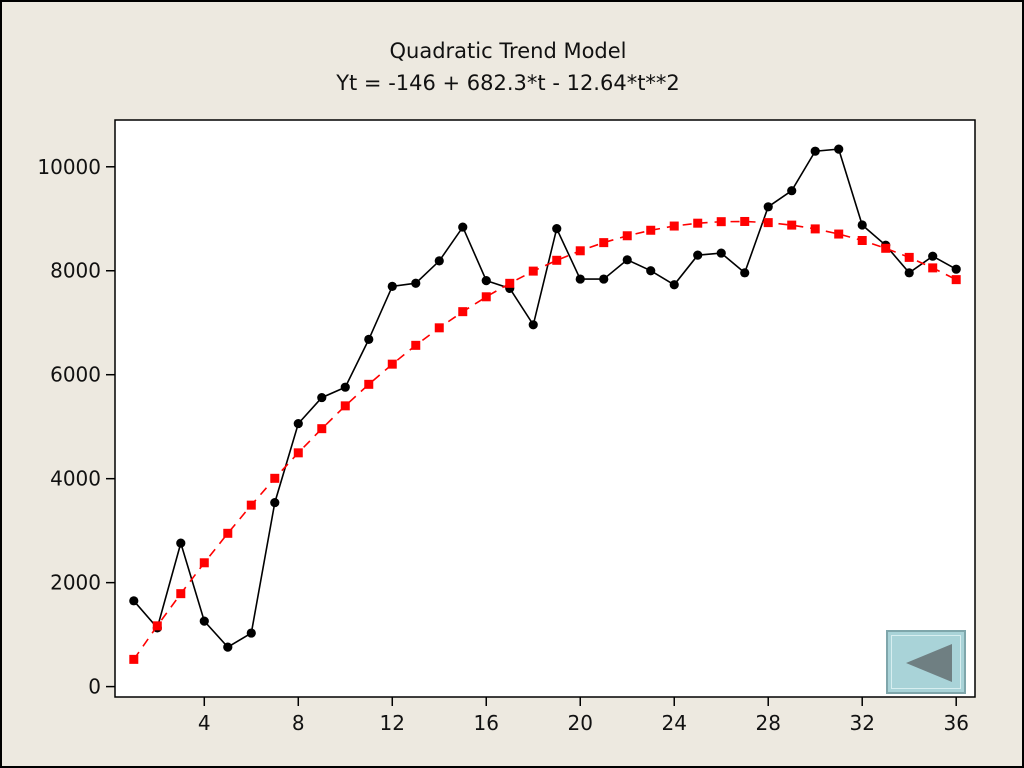 This screenshot has height=768, width=1024. What do you see at coordinates (76, 427) in the screenshot?
I see `y-axis: 0 2000 4000 6000 8000 10000` at bounding box center [76, 427].